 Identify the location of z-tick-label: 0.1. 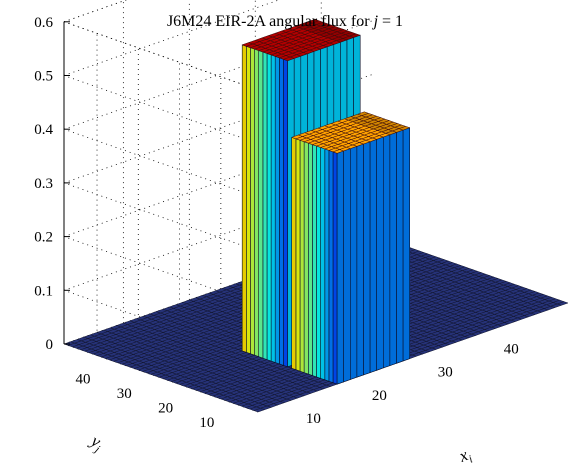
(43, 291).